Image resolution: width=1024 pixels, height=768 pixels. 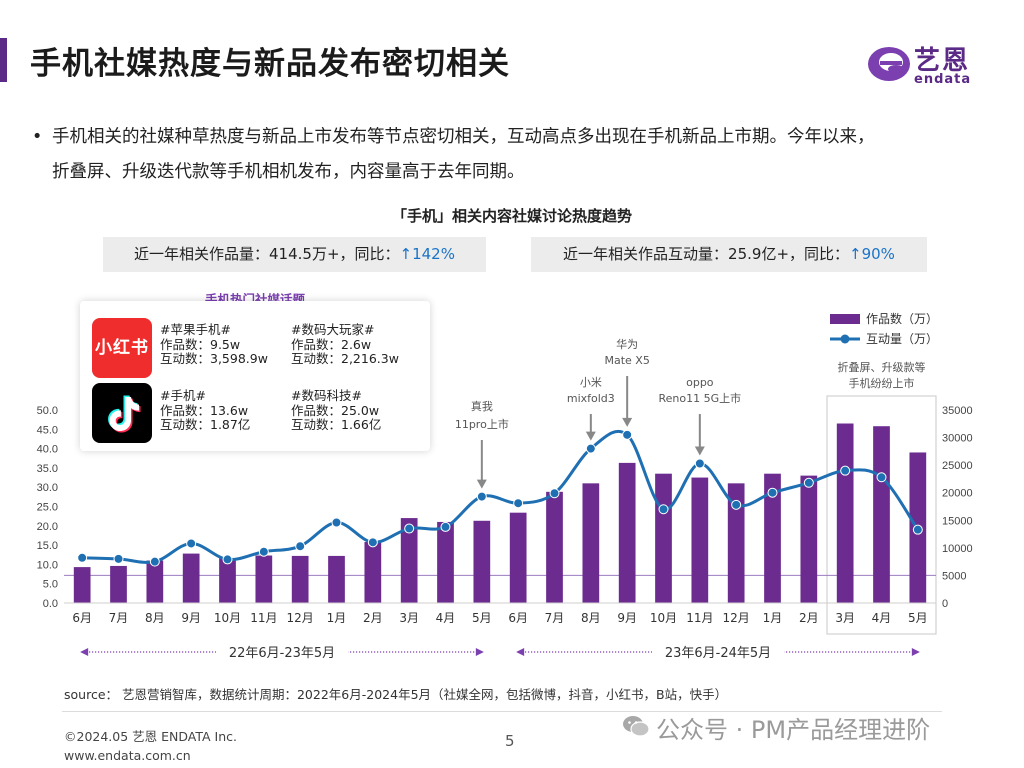 What do you see at coordinates (957, 411) in the screenshot?
I see `y-right-tick: 35000` at bounding box center [957, 411].